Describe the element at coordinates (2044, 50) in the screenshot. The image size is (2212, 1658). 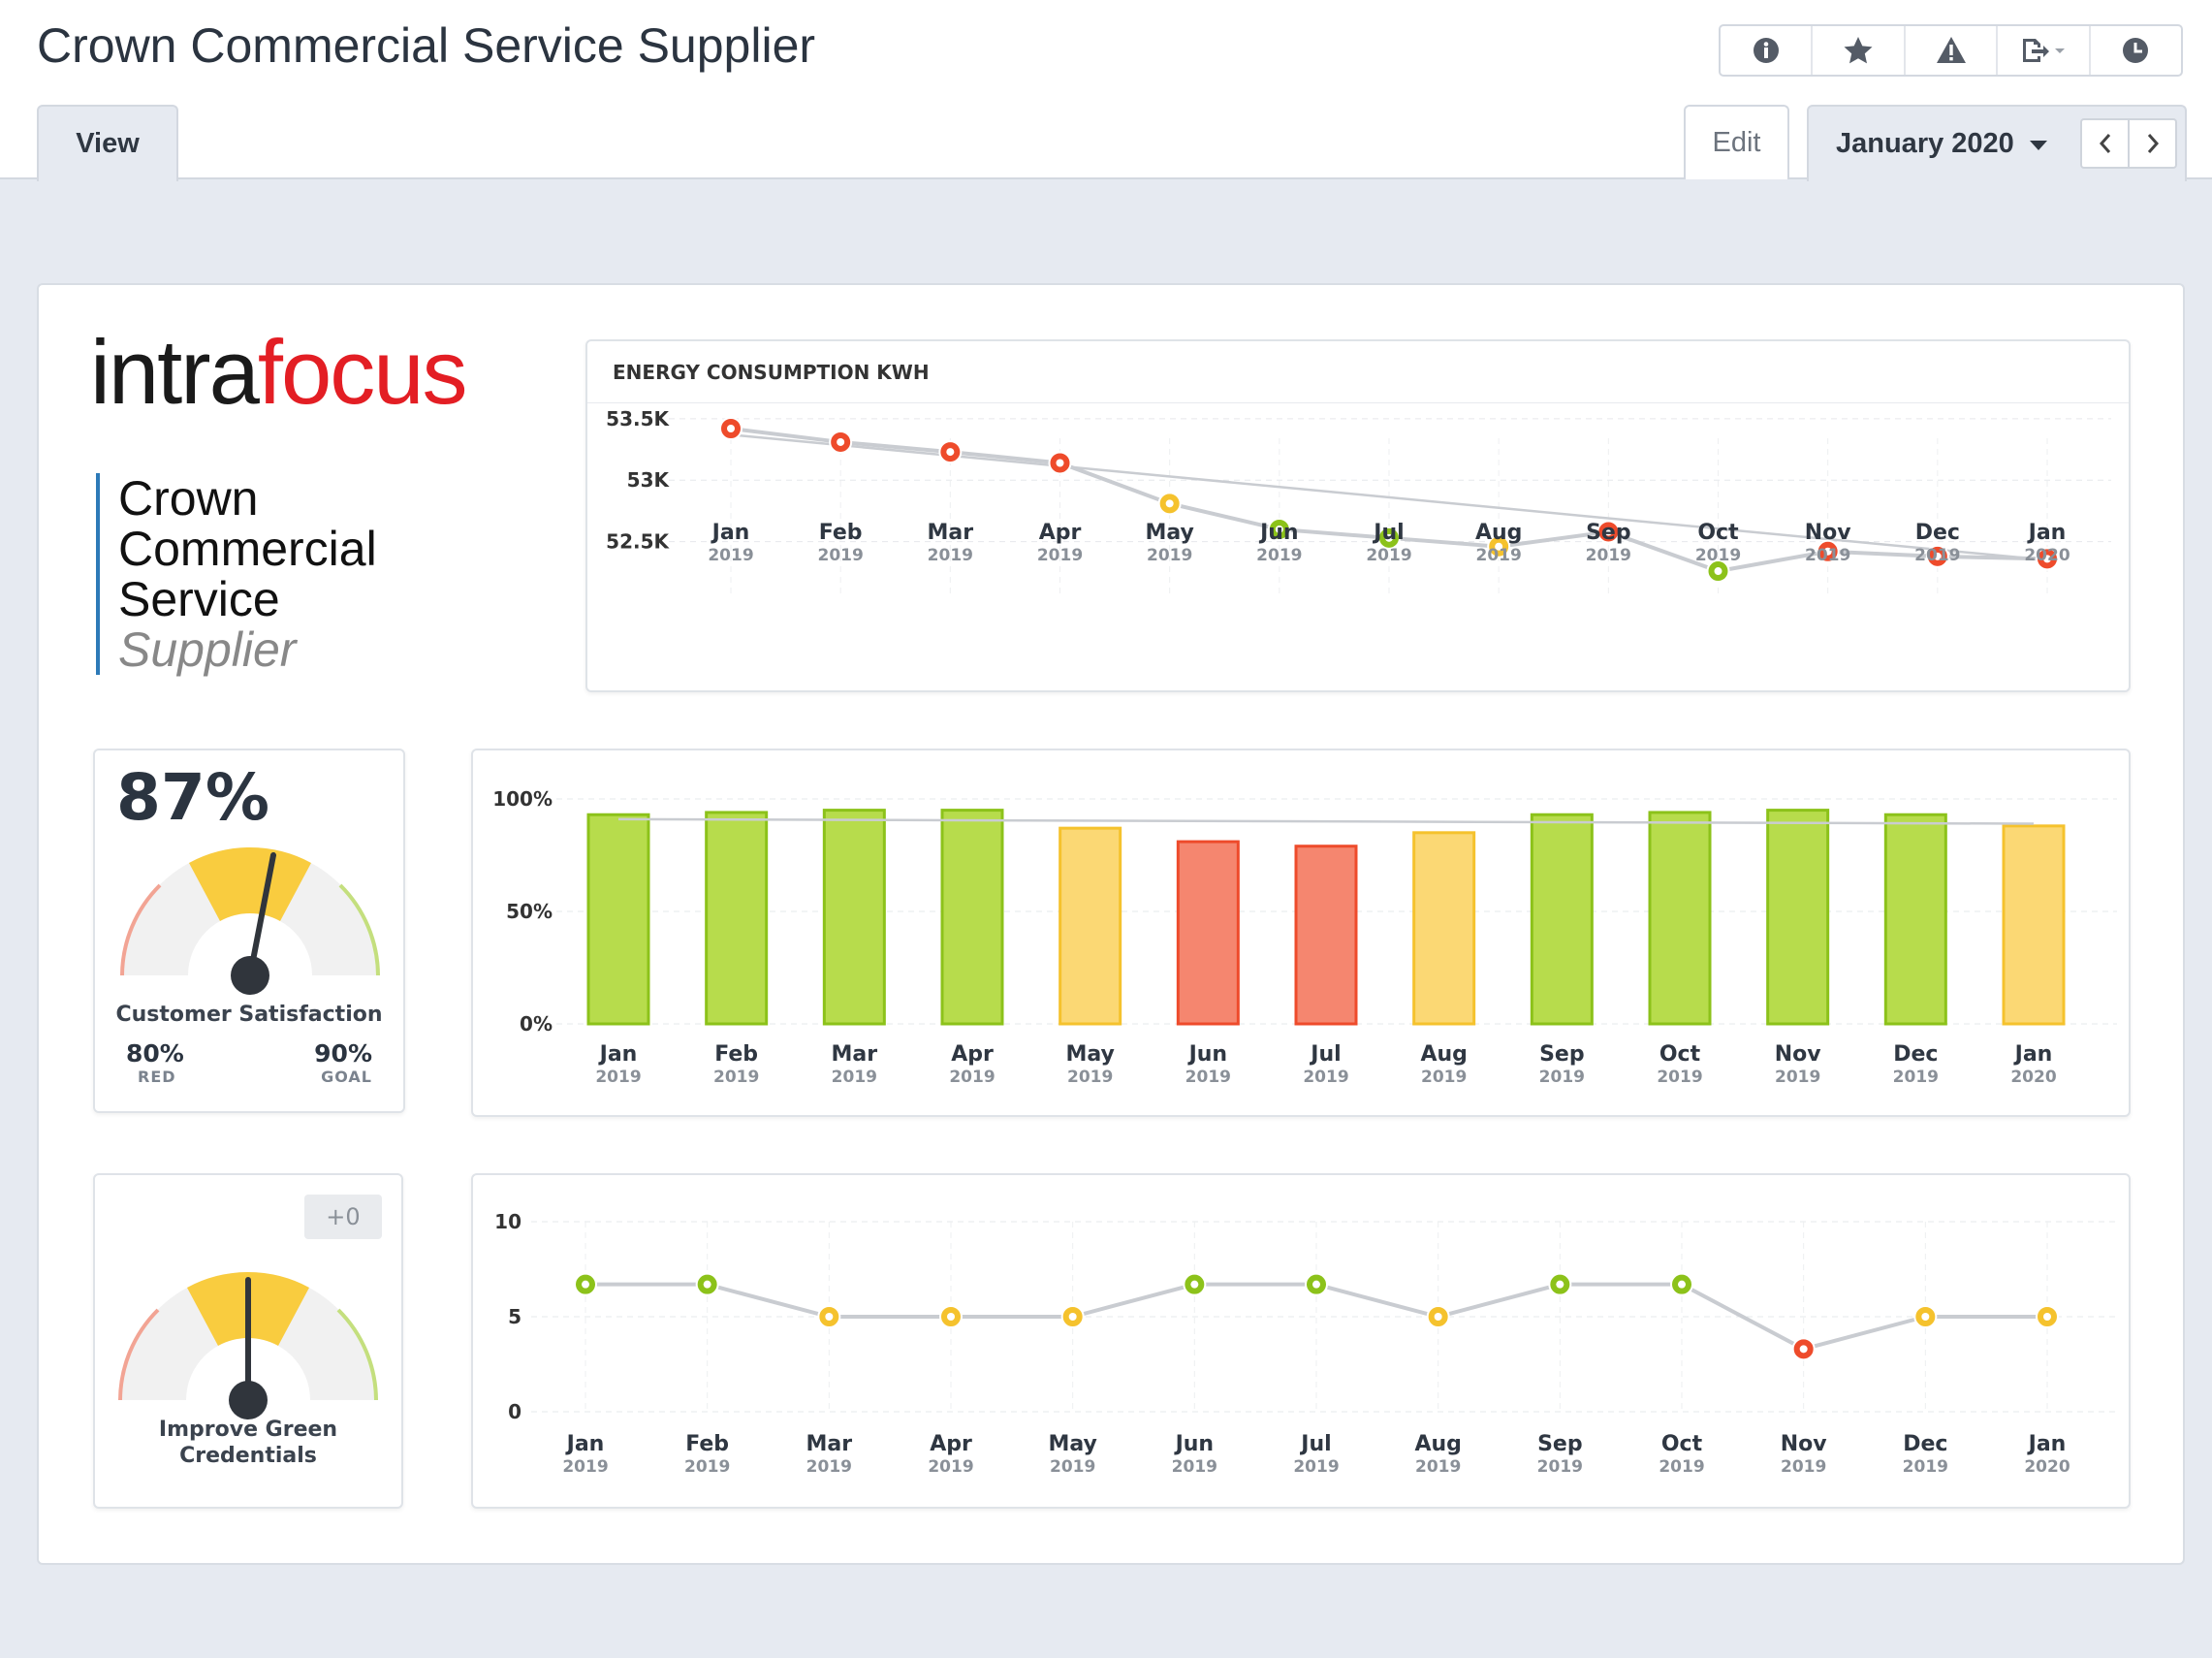
I see `export-menu-button` at that location.